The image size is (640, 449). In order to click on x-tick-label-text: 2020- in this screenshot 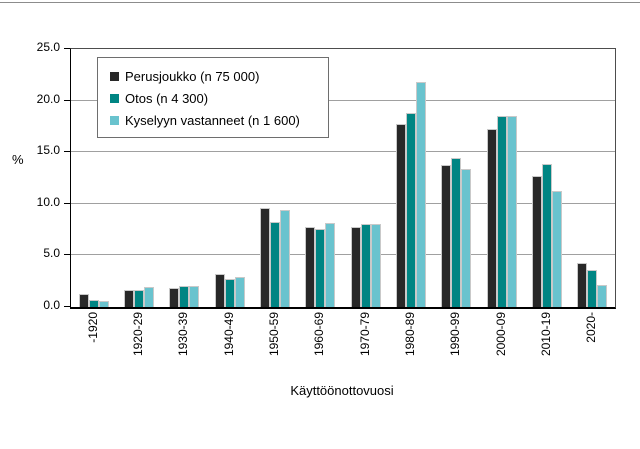, I will do `click(591, 327)`.